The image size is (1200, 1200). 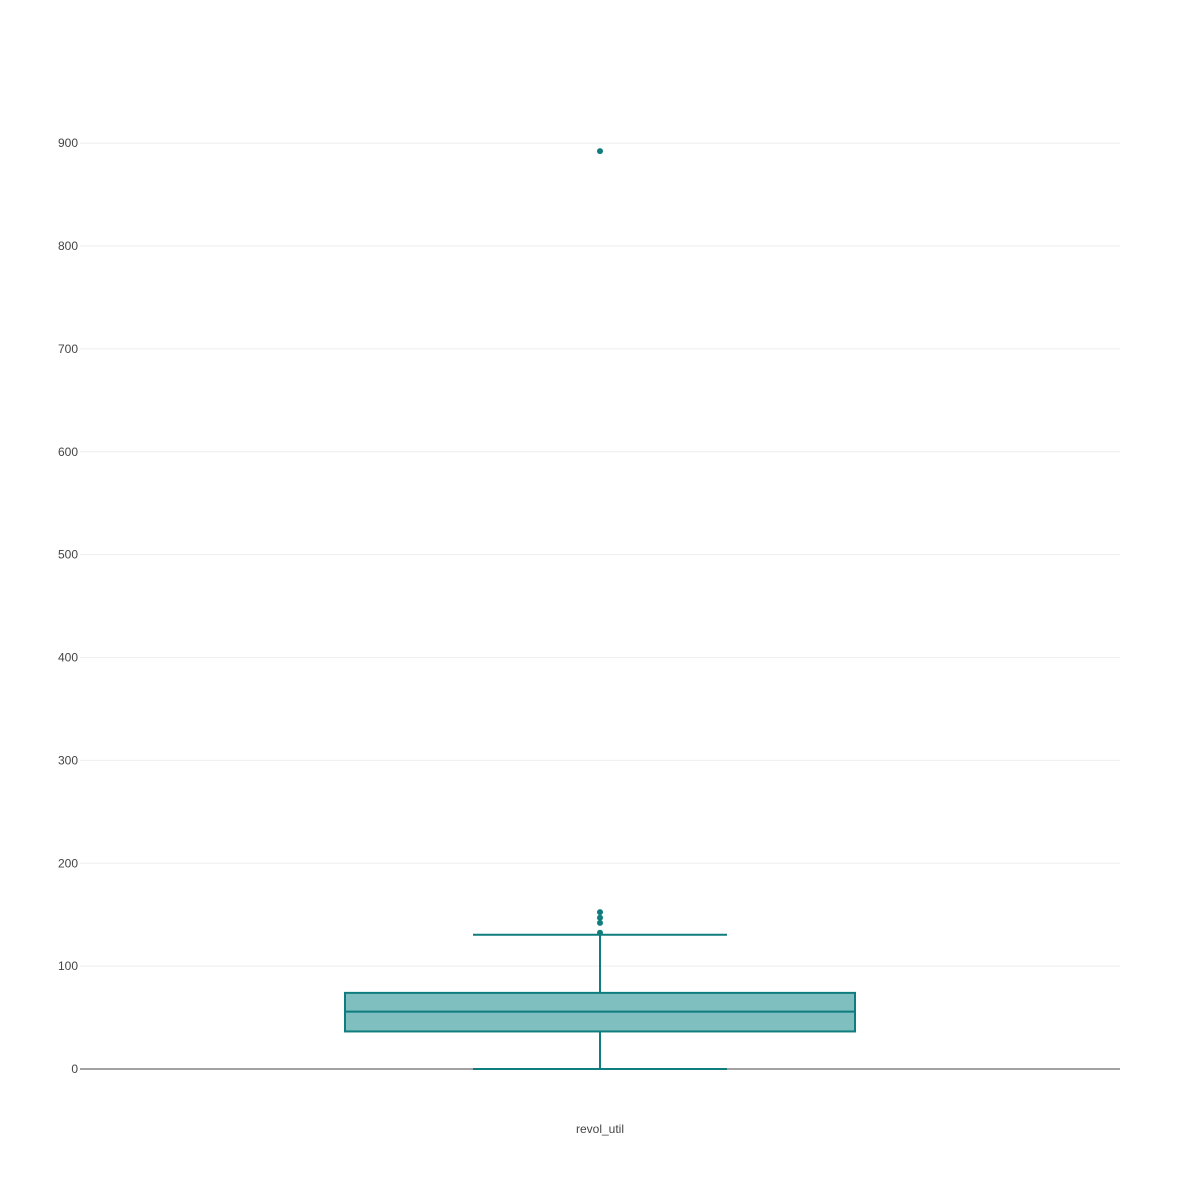 I want to click on y-tick-label: 100, so click(x=68, y=966).